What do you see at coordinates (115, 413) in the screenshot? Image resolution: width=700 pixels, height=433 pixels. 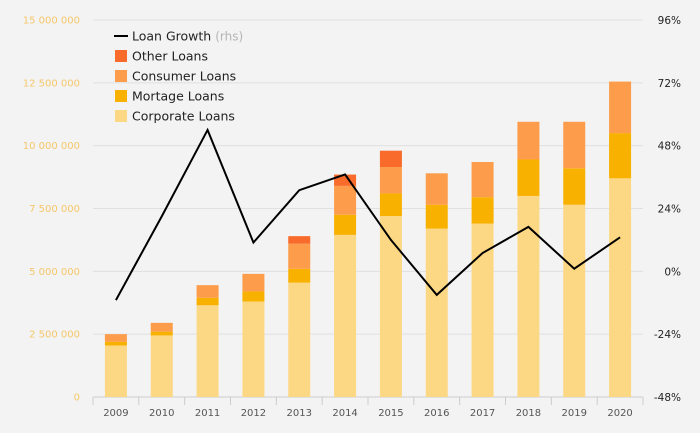 I see `x-tick-label: 2009` at bounding box center [115, 413].